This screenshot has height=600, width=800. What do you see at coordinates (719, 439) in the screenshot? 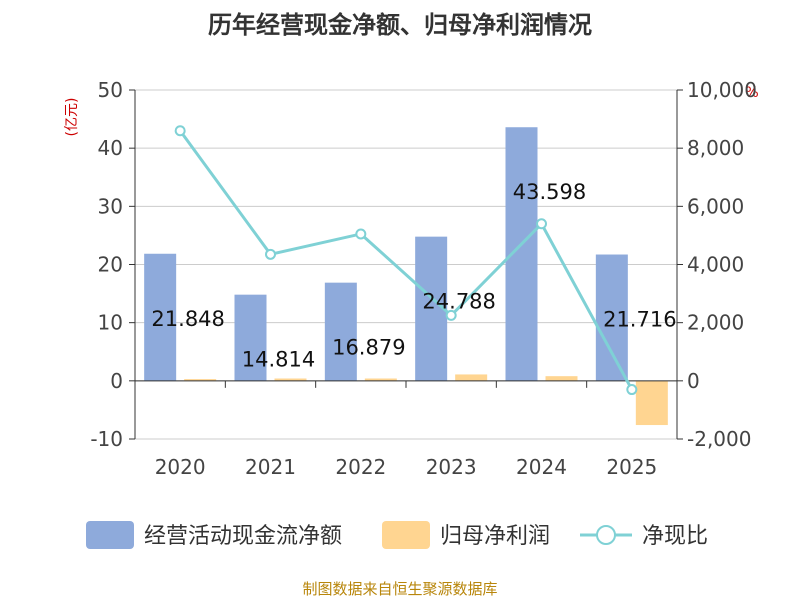
I see `right-tick-label: -2,000` at bounding box center [719, 439].